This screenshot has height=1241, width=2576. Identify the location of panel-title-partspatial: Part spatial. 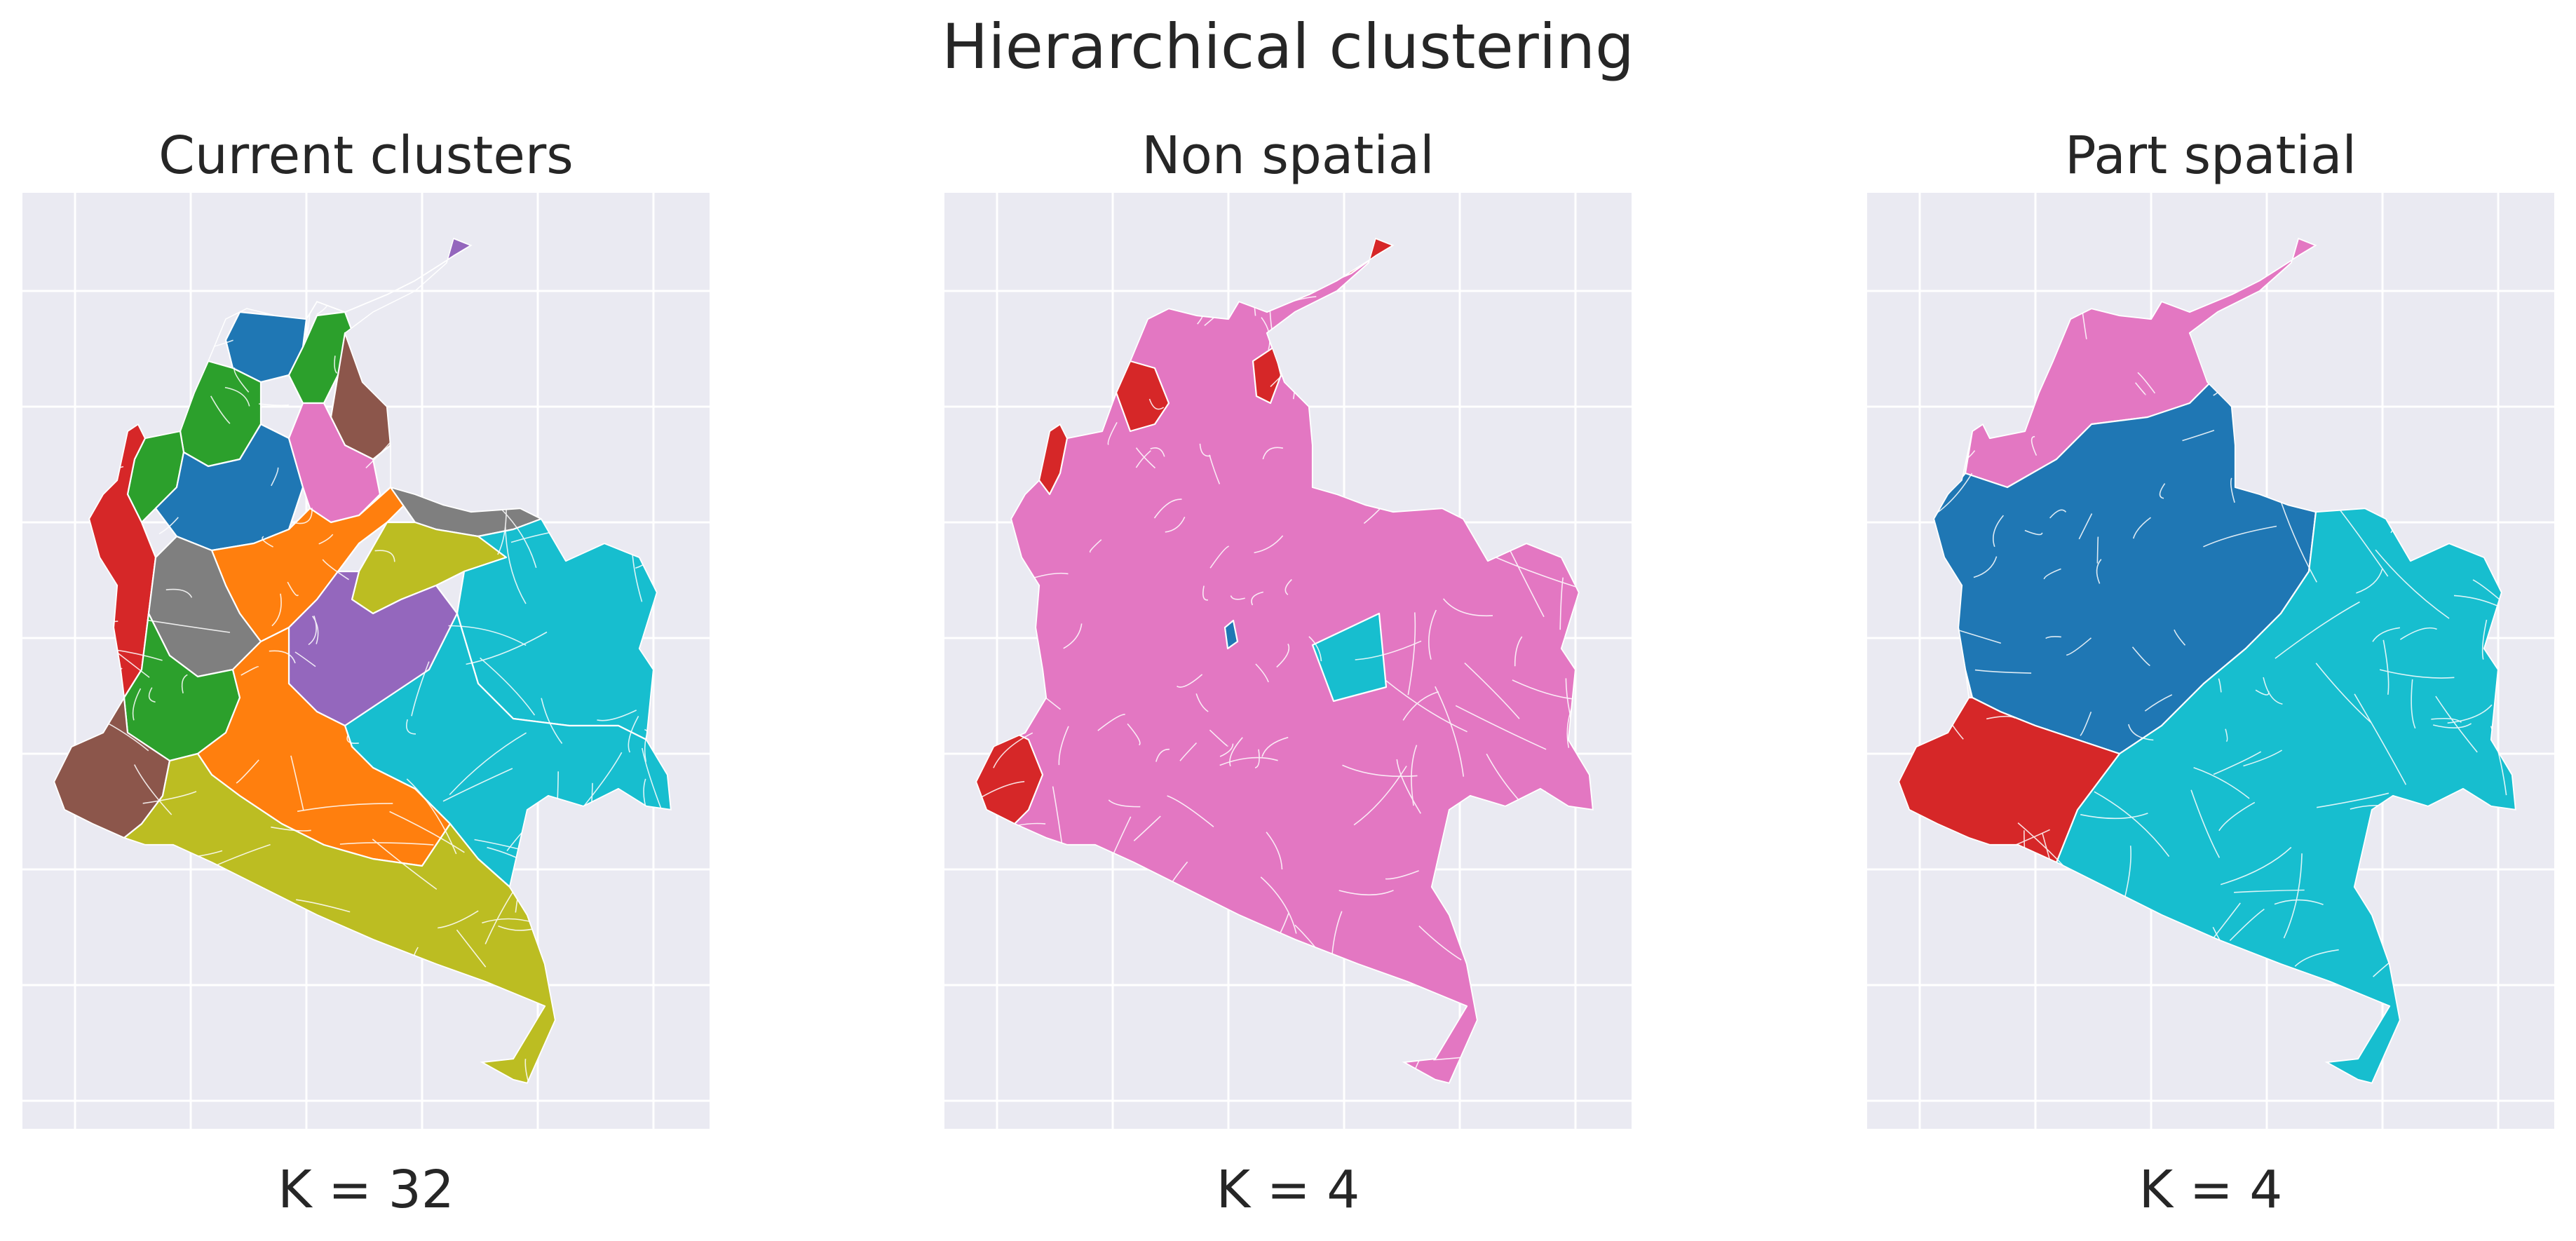
(2211, 156).